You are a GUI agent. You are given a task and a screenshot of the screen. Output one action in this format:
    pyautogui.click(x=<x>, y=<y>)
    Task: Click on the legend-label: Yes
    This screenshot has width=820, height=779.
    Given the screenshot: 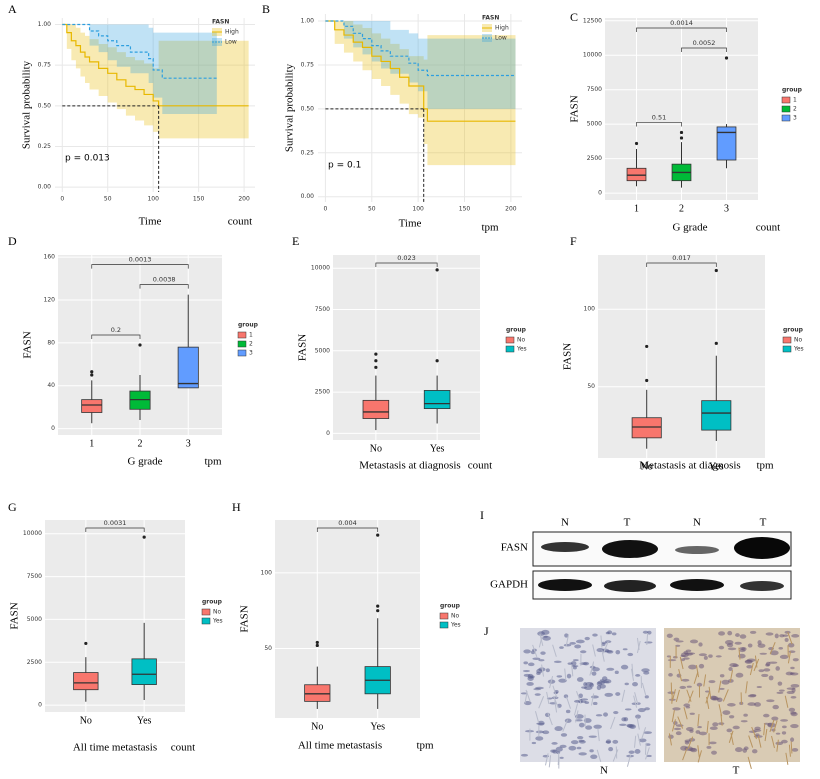 What is the action you would take?
    pyautogui.click(x=217, y=621)
    